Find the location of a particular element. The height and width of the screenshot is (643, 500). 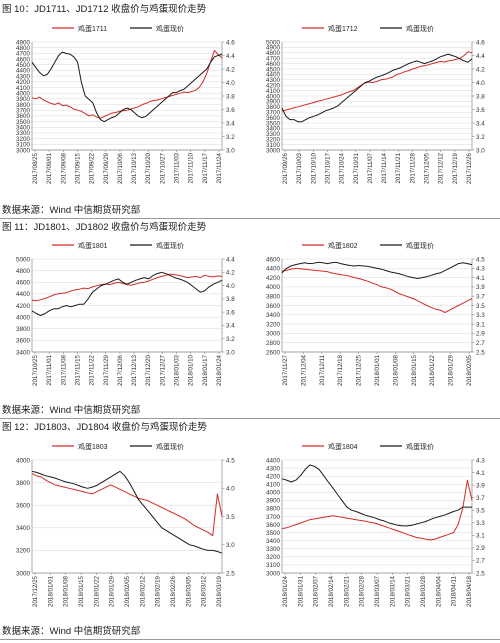

x-tick-label: 2017/11/29 is located at coordinates (106, 369).